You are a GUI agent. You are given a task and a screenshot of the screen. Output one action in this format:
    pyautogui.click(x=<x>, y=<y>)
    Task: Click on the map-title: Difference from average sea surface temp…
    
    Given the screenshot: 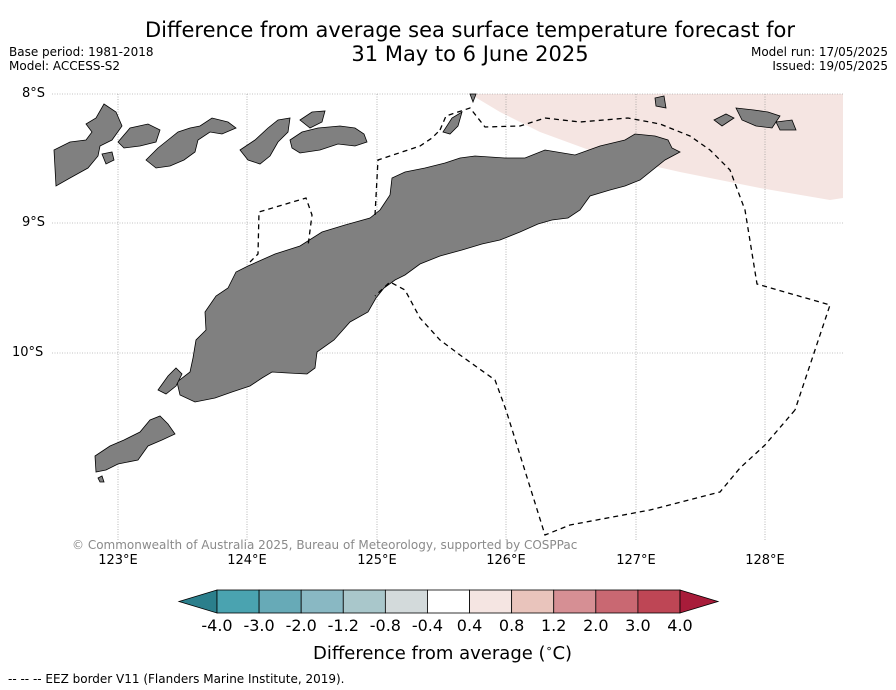 What is the action you would take?
    pyautogui.click(x=470, y=42)
    